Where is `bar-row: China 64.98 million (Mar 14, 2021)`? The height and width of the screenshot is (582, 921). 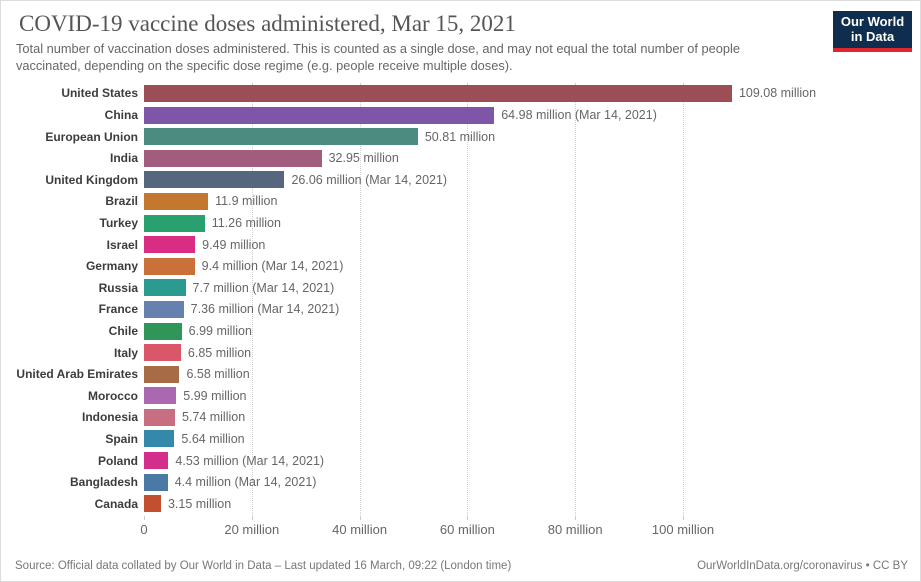
bar-row: China 64.98 million (Mar 14, 2021) is located at coordinates (460, 115).